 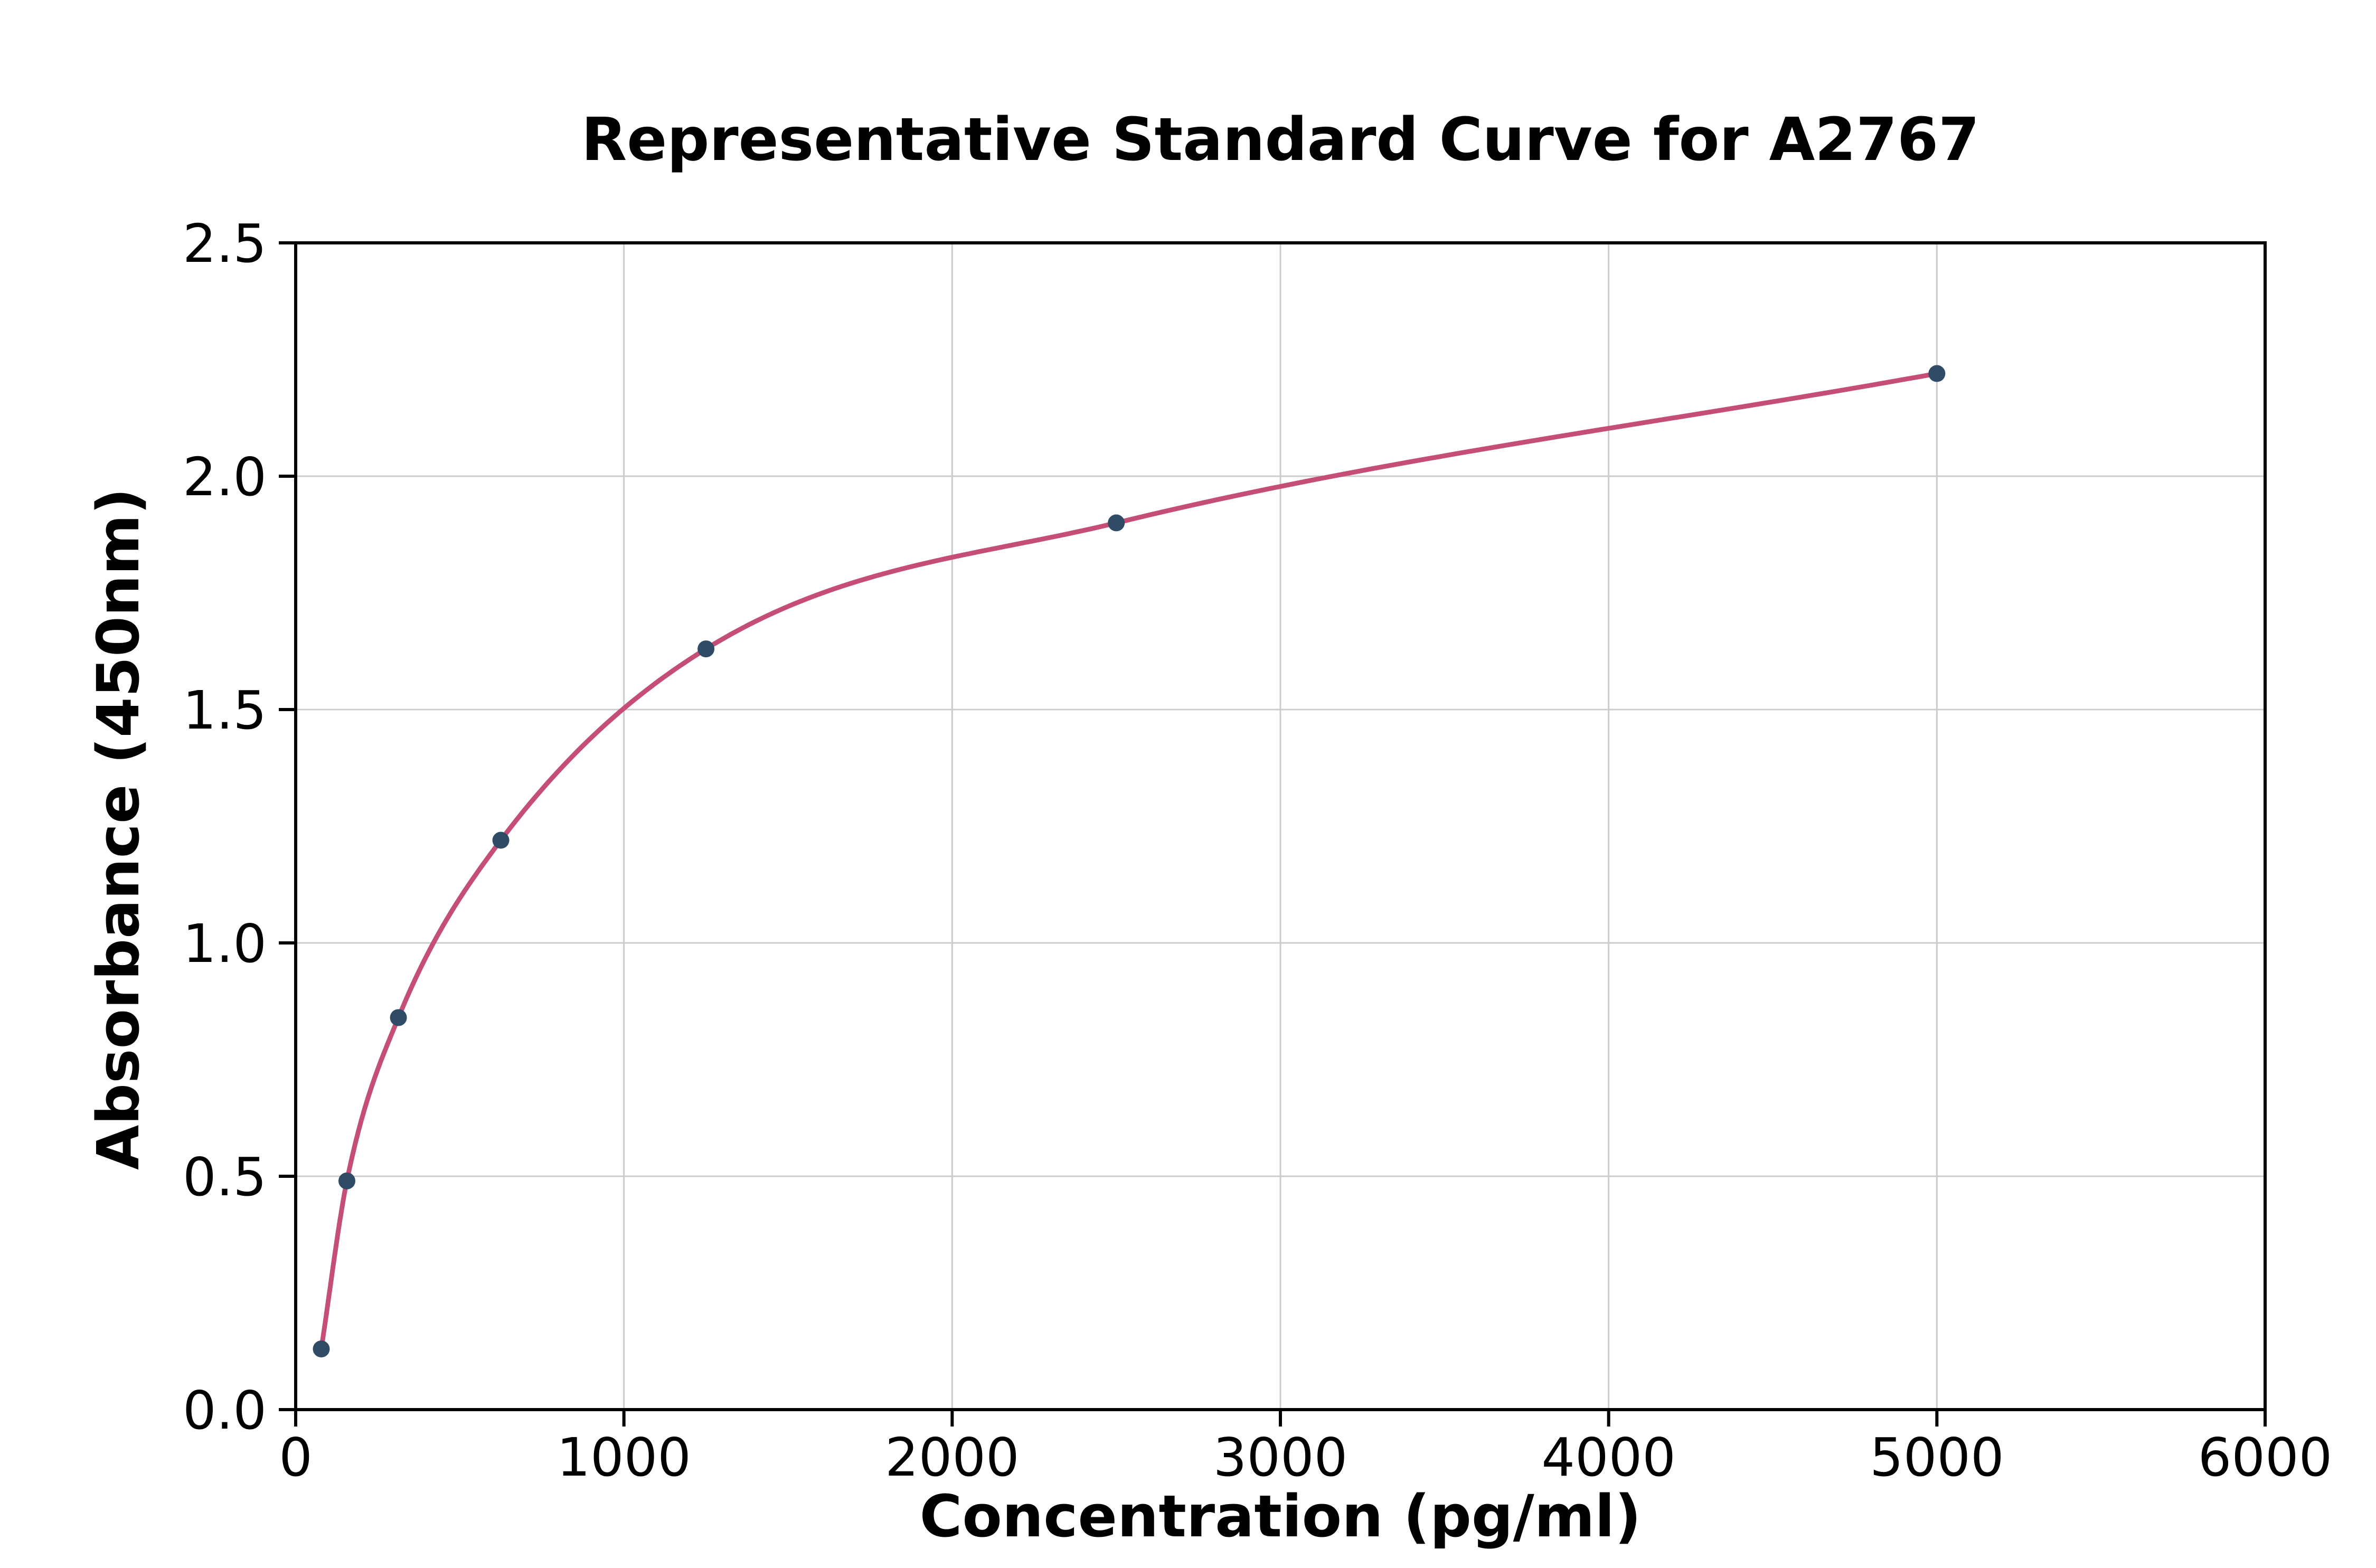 I want to click on y-tick-label: 1.5, so click(x=225, y=710).